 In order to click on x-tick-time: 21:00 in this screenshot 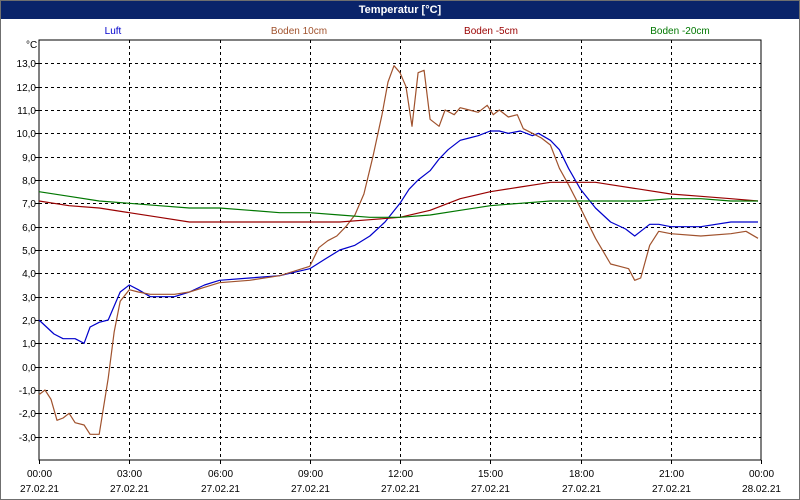, I will do `click(671, 474)`.